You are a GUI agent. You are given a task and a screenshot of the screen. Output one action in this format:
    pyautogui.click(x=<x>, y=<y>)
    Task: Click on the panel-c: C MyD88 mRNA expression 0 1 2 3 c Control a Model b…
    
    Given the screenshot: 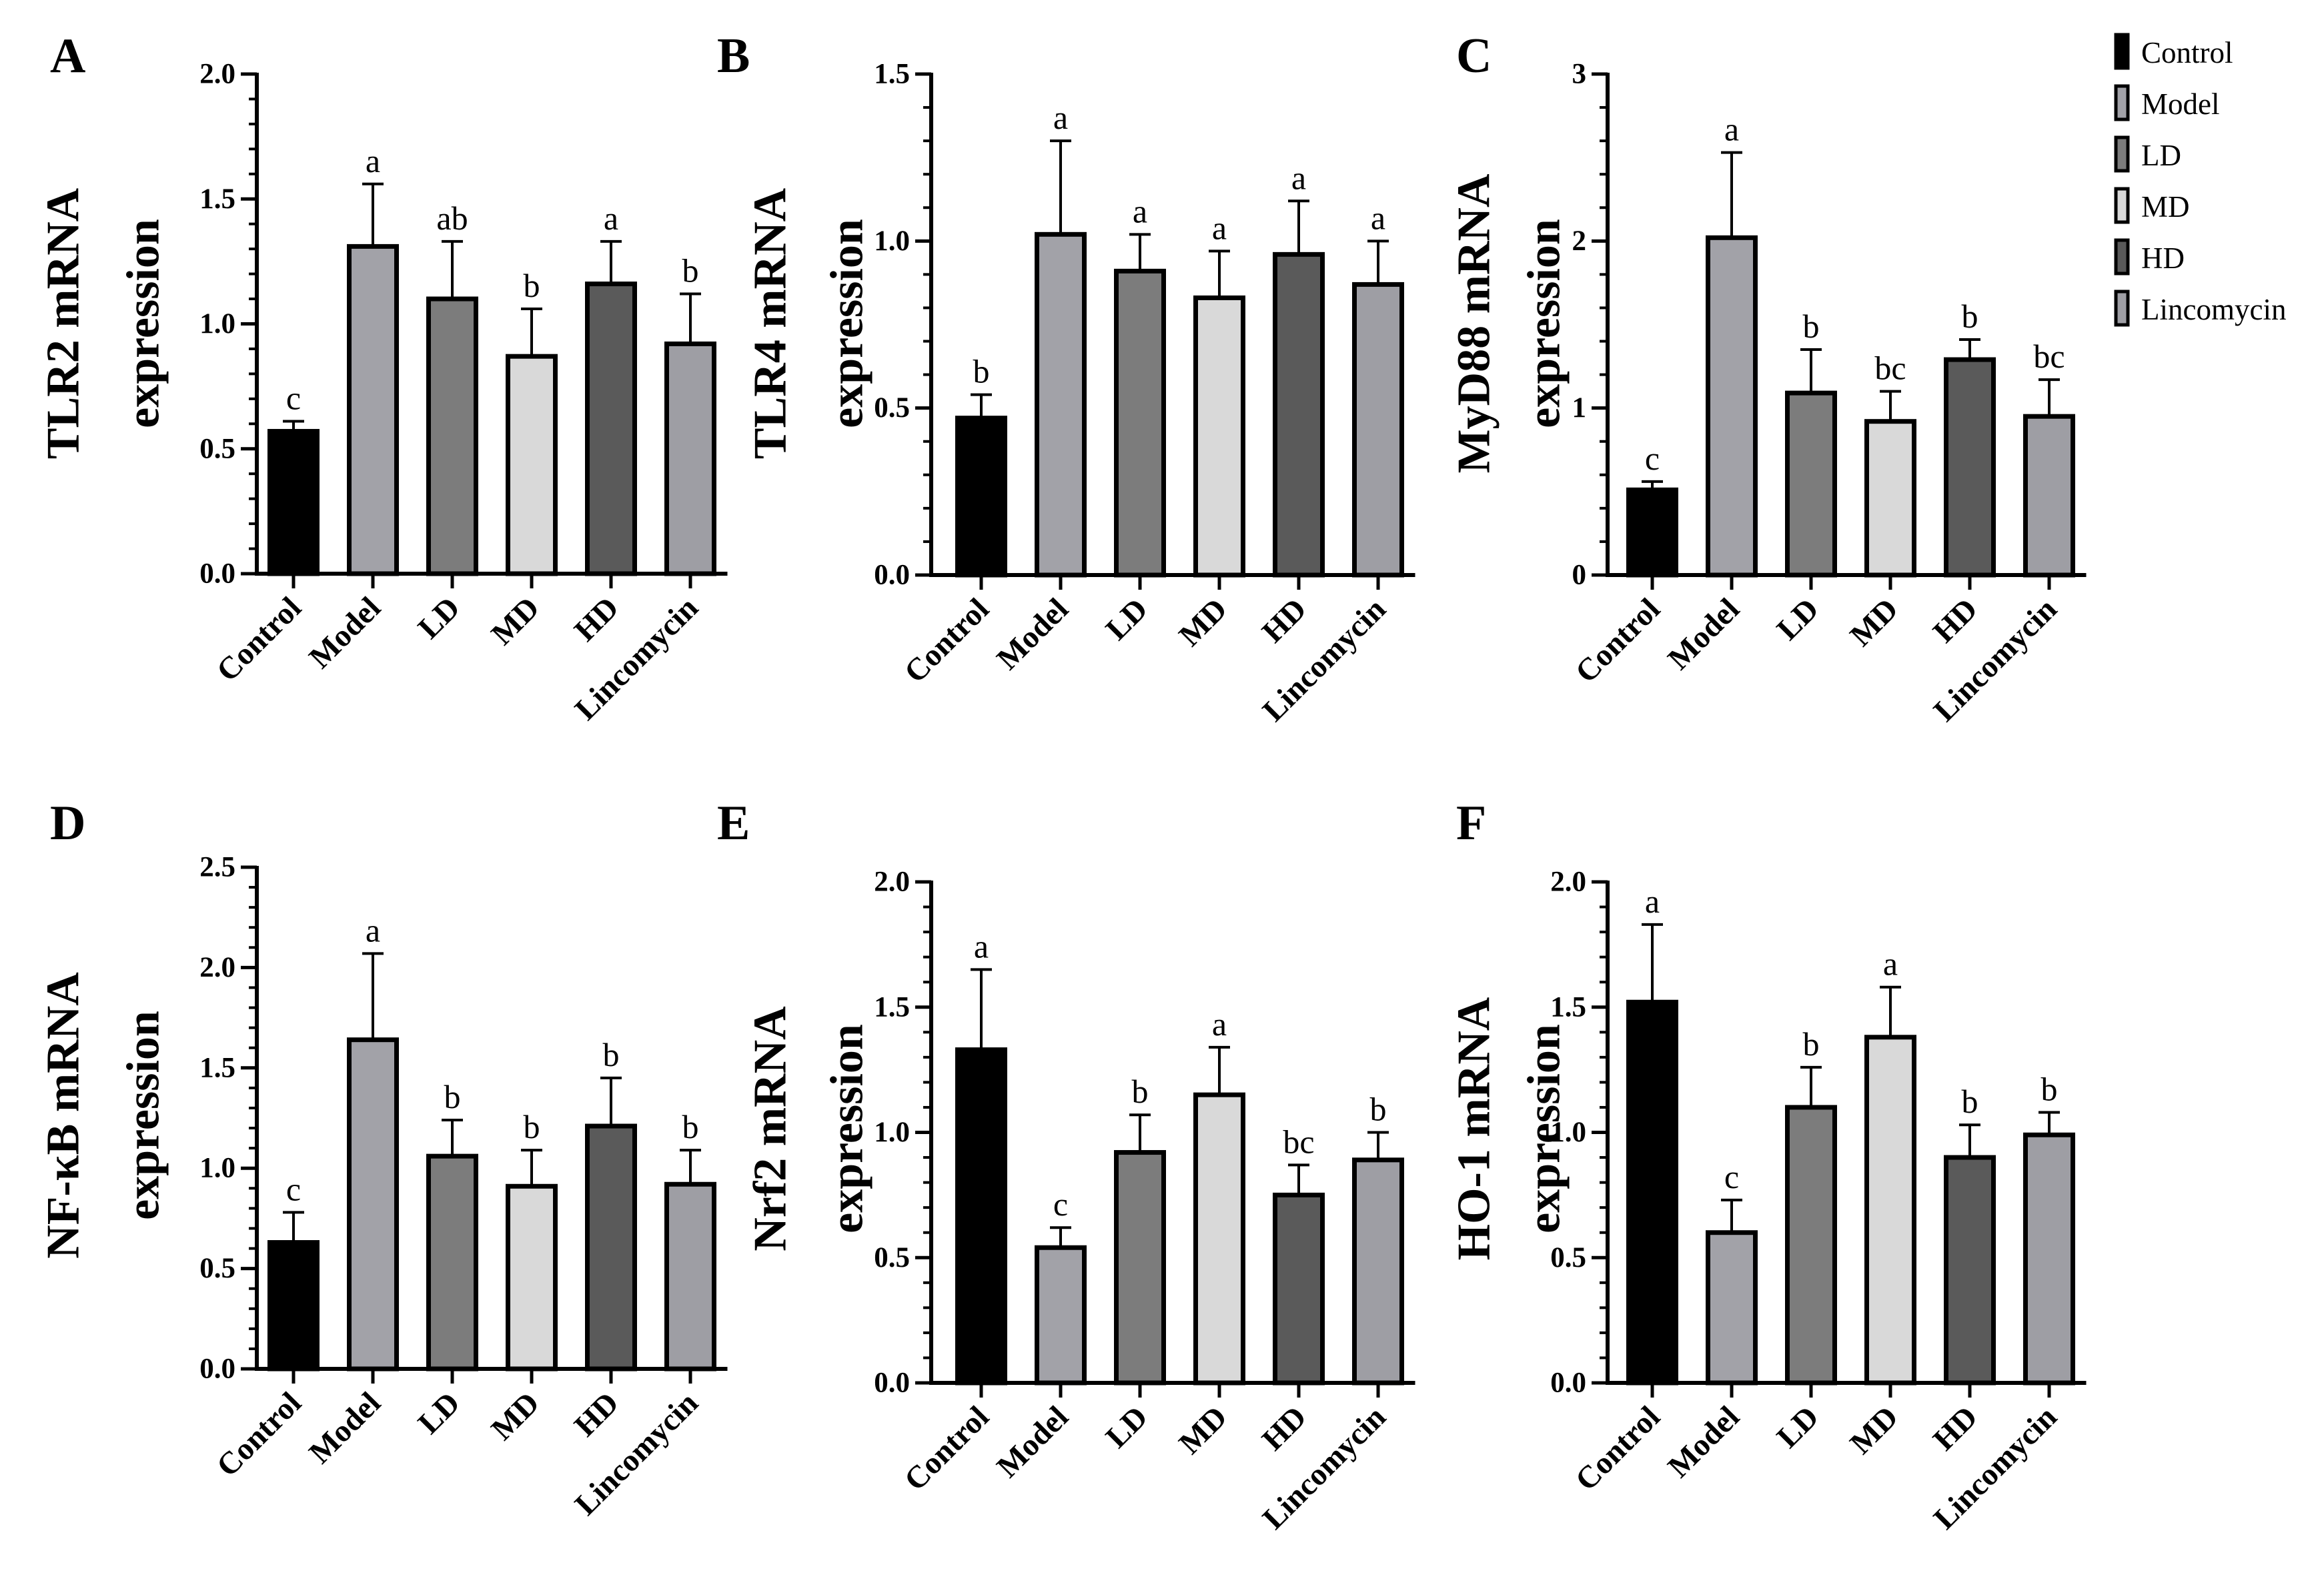 What is the action you would take?
    pyautogui.click(x=1768, y=378)
    